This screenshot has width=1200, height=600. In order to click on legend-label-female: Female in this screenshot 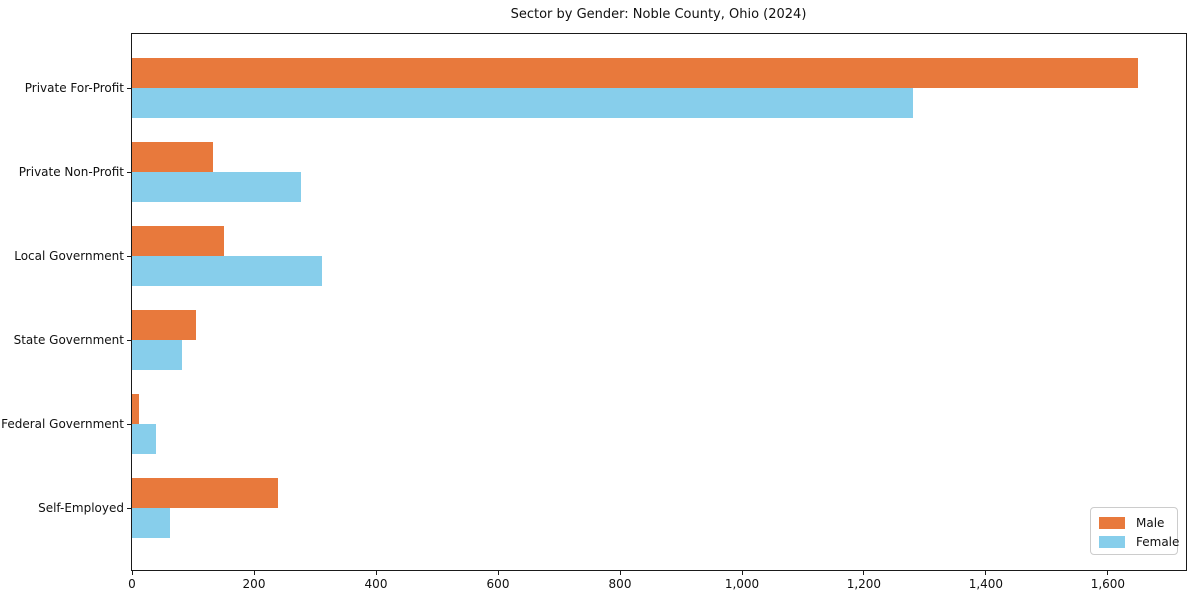, I will do `click(1158, 541)`.